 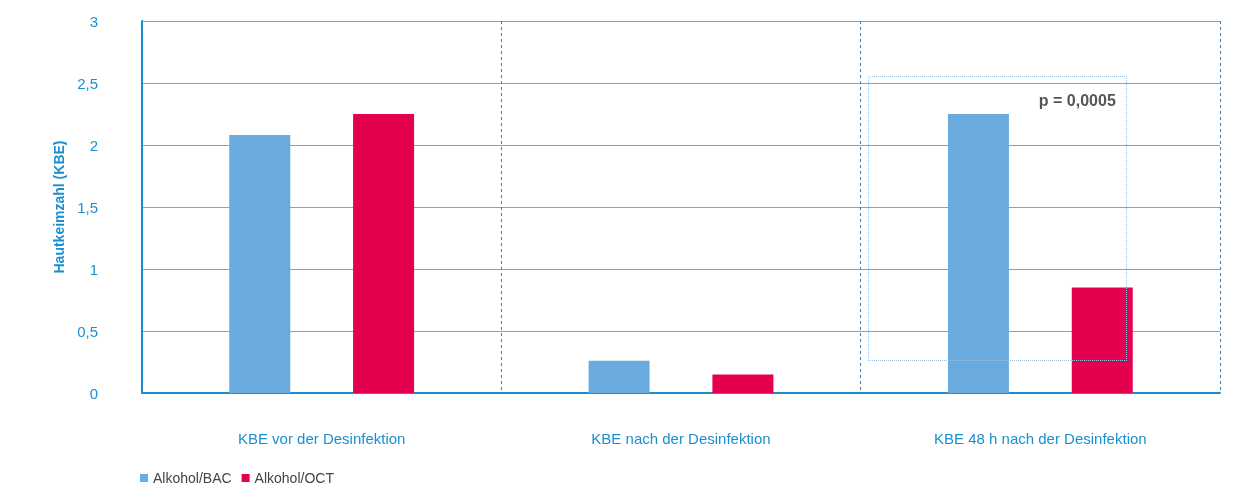 I want to click on y-axis-title: Hautkeimzahl (KBE), so click(x=59, y=207).